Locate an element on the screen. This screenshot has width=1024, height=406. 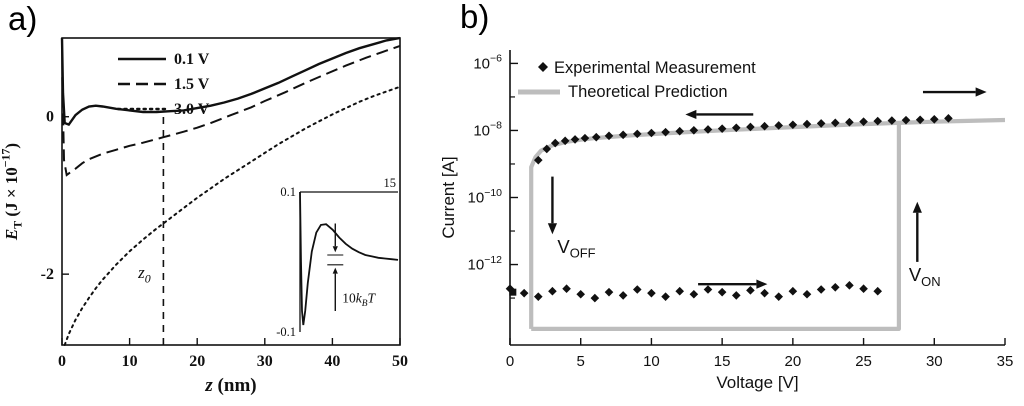
series-0.1V is located at coordinates (230, 81).